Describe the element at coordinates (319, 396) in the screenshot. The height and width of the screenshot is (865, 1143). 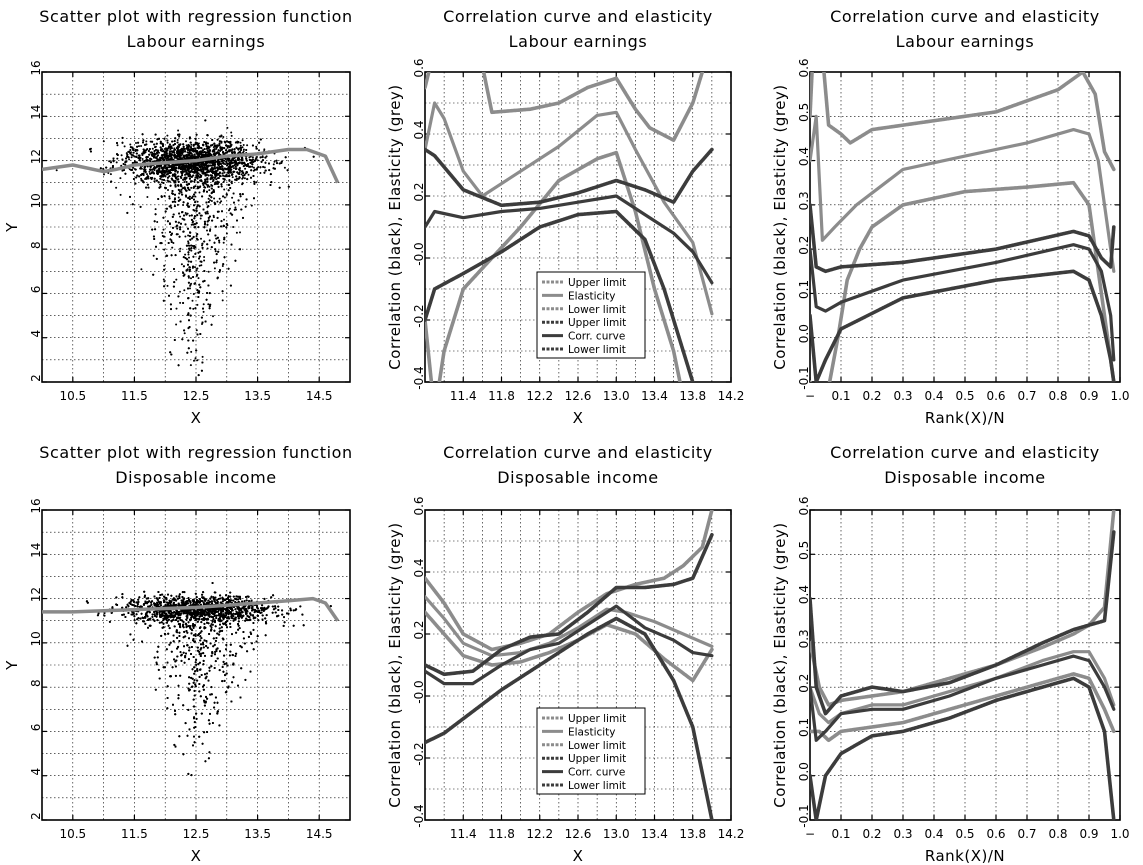
I see `x-tick-label: 14.5` at that location.